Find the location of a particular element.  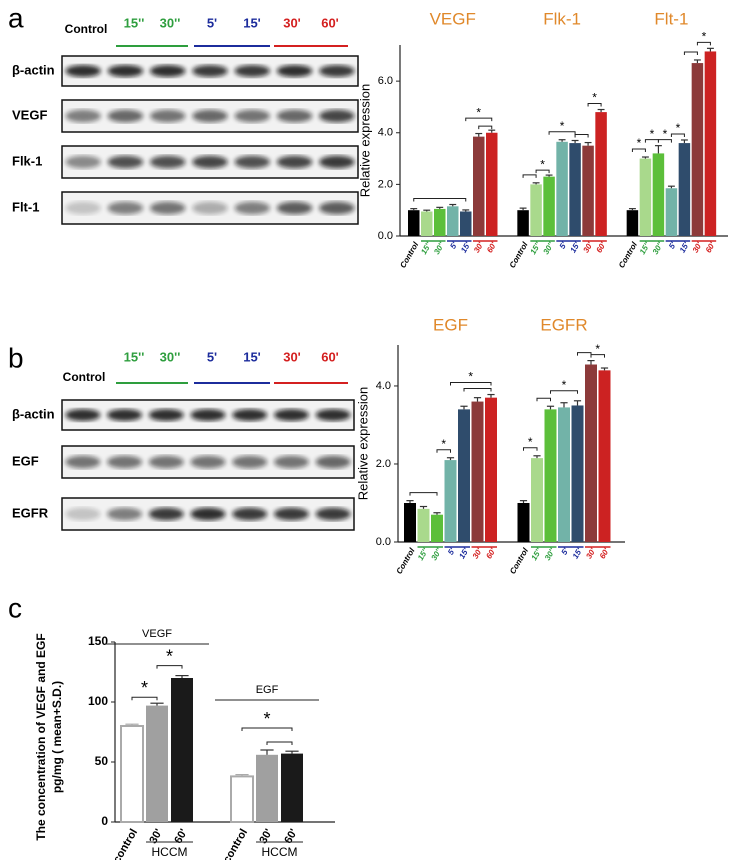

x-tick-label: control is located at coordinates (235, 843).